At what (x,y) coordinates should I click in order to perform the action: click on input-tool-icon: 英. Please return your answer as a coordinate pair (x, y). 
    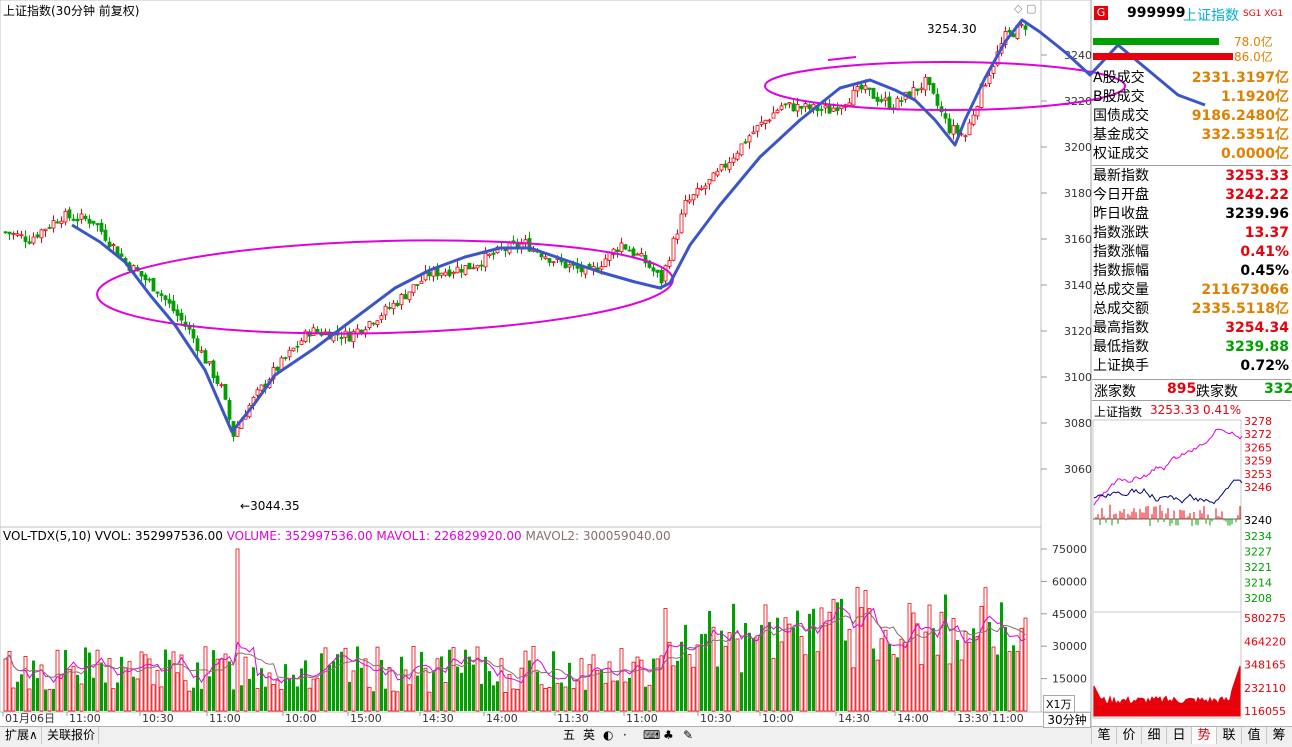
    Looking at the image, I should click on (589, 735).